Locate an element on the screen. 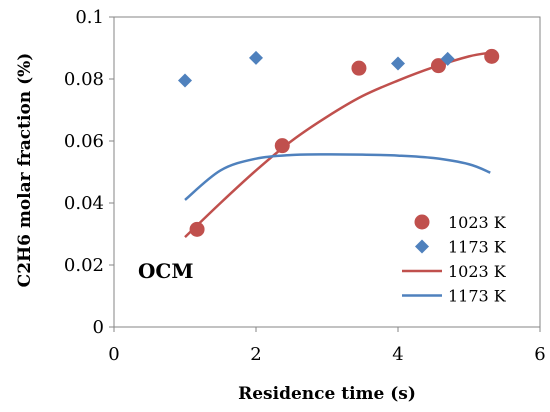 The image size is (550, 412). y-tick-label: 0.06 is located at coordinates (84, 141).